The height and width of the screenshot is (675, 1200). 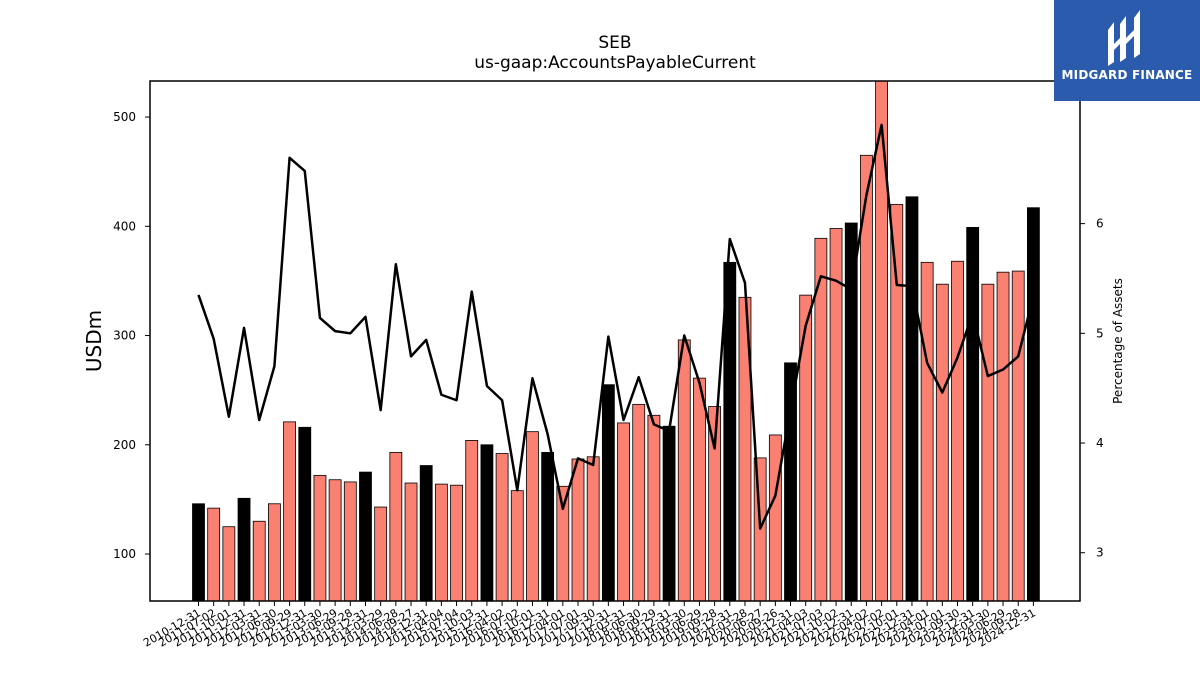 I want to click on y-axis-ticks: 100 200 300 400 500, so click(x=131, y=335).